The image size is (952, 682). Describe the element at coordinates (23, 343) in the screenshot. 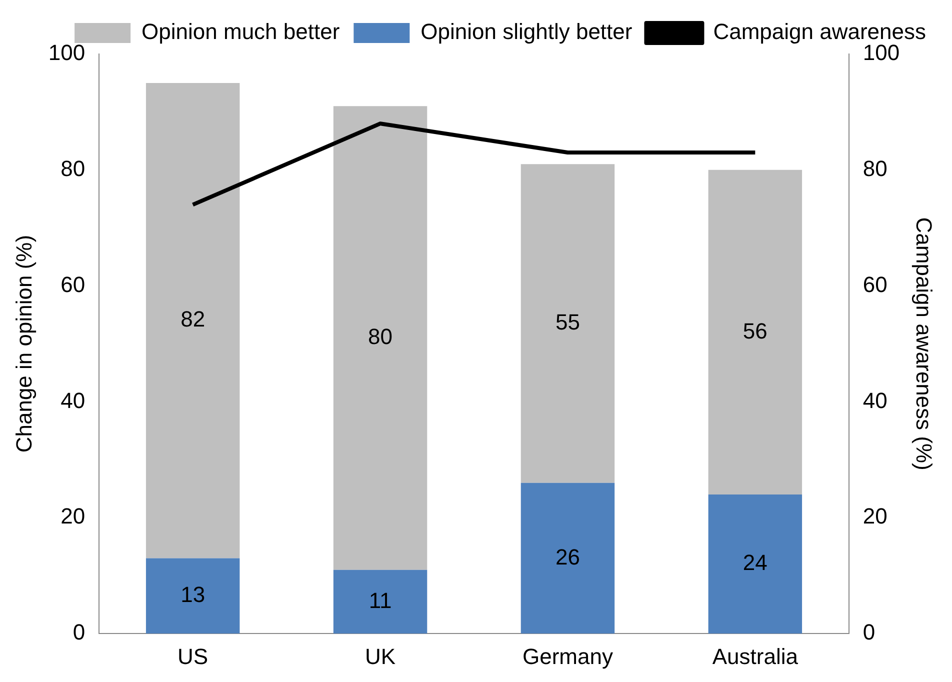

I see `y-axis-title: Change in opinion (%)` at that location.